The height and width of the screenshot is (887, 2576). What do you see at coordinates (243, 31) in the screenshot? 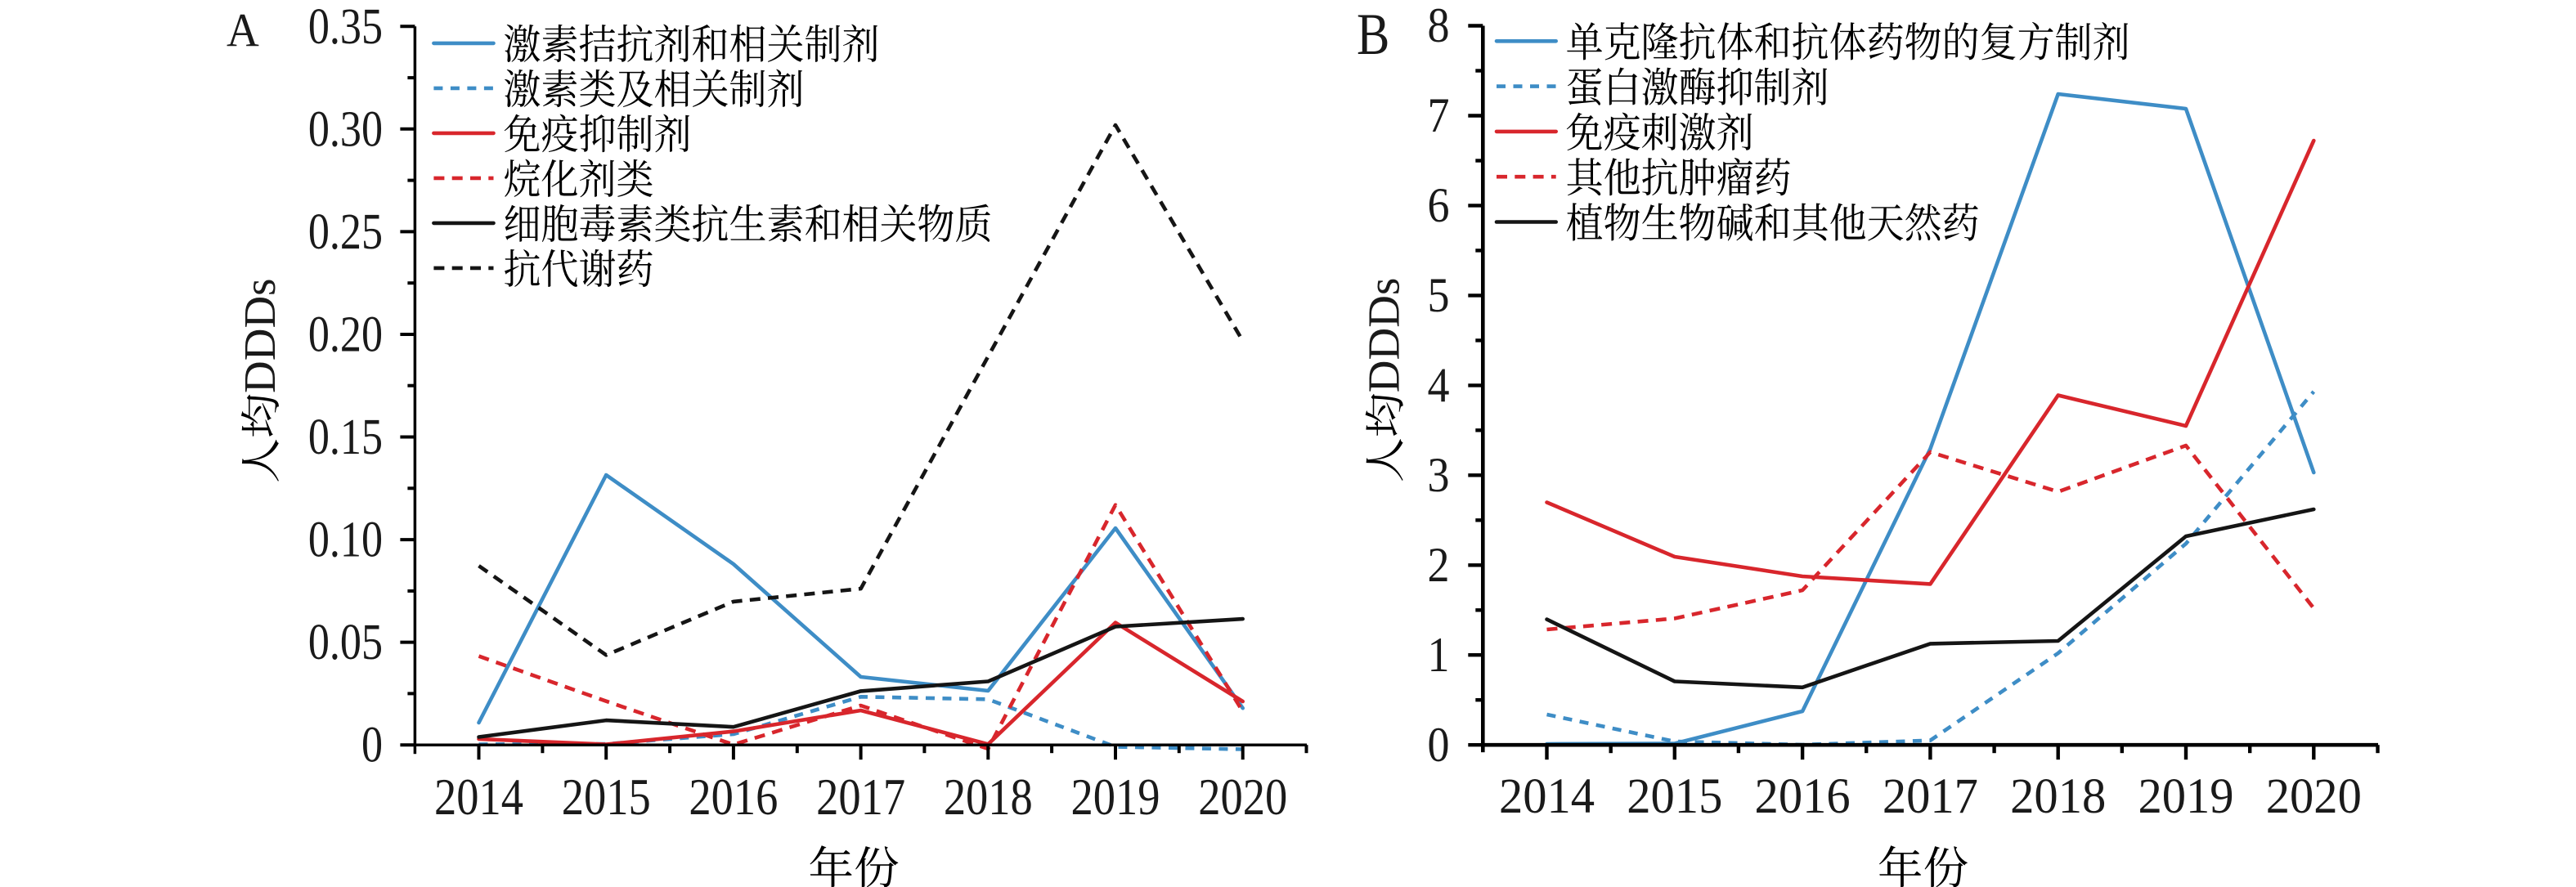
I see `svg-text: A` at bounding box center [243, 31].